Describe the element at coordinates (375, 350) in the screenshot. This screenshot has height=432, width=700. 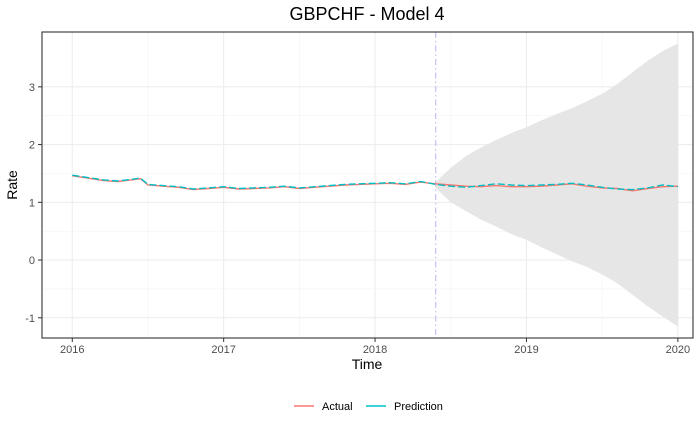
I see `x-tick-label: 2018` at that location.